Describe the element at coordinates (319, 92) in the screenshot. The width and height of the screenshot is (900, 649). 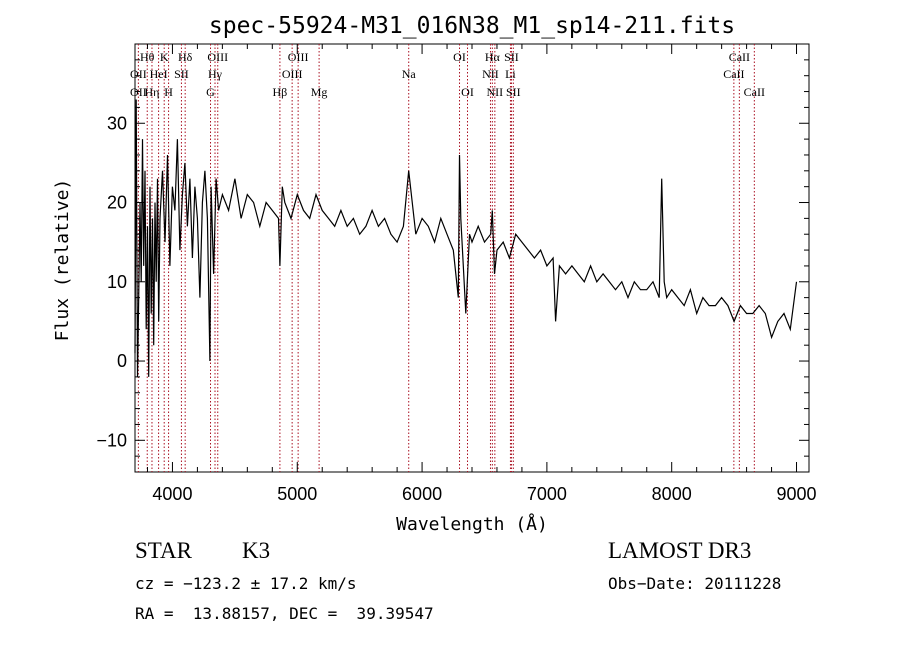
I see `line-label: Mg` at that location.